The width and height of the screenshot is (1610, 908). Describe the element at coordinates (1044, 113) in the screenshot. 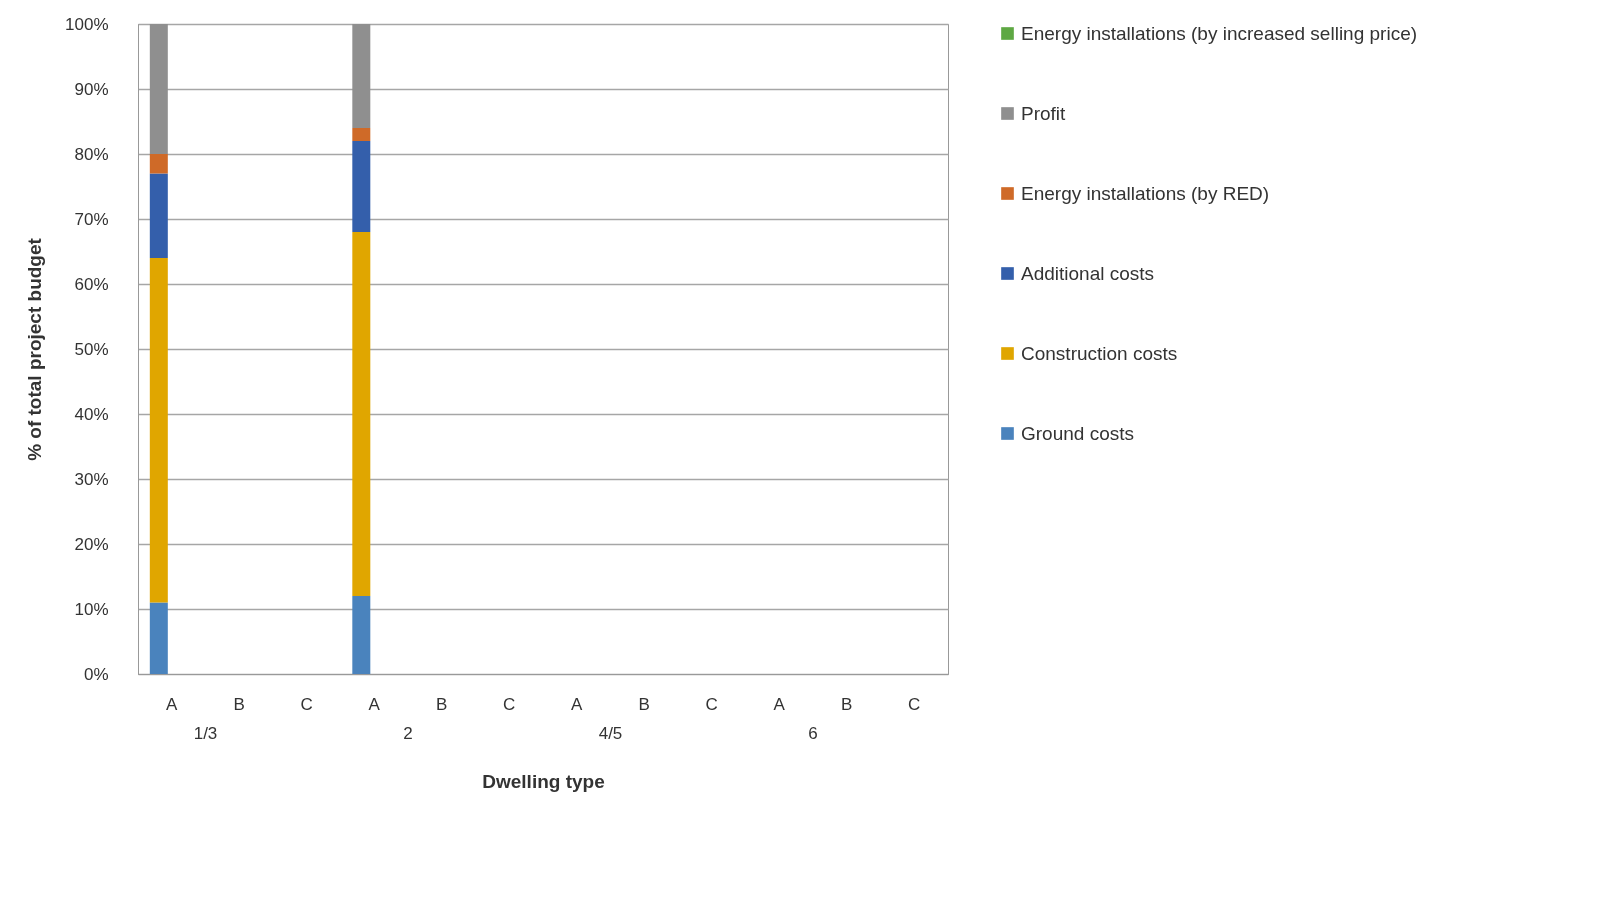

I see `legend-label: Profit` at that location.